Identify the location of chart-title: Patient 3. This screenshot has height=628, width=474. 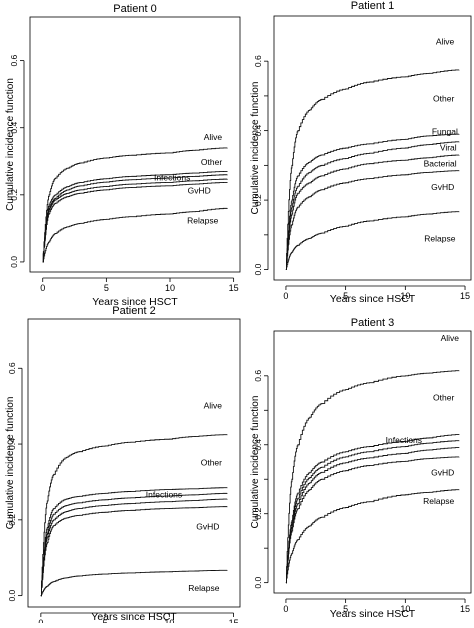
(372, 323).